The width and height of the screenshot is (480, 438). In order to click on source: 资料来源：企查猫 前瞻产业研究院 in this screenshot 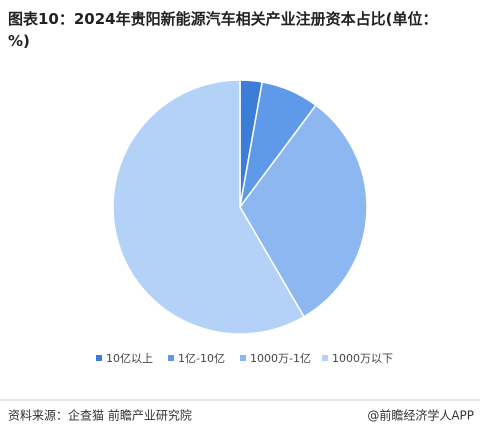, I will do `click(100, 415)`.